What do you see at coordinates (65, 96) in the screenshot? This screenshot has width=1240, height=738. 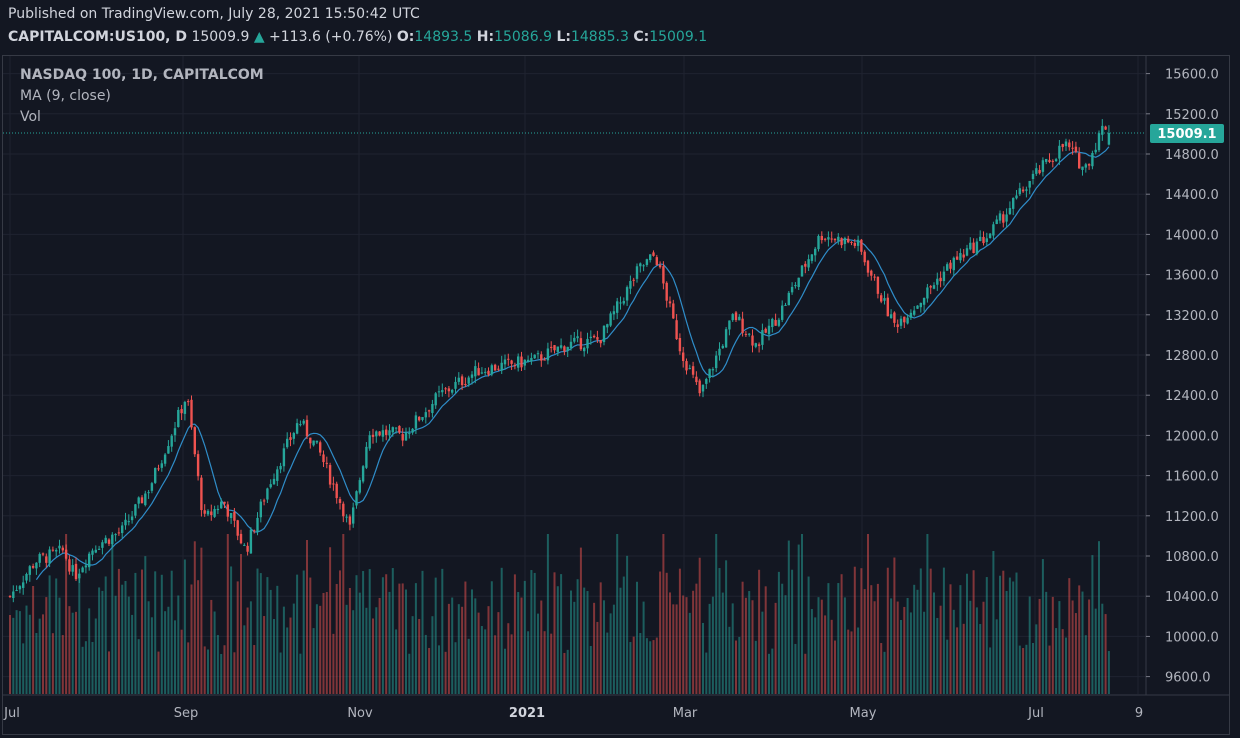 I see `ma-legend: MA (9, close)` at bounding box center [65, 96].